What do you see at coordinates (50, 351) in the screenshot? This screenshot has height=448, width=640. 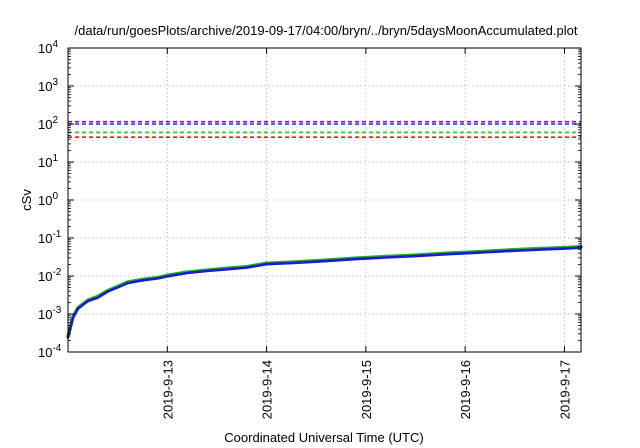 I see `y-tick-label: 10⁻⁴` at bounding box center [50, 351].